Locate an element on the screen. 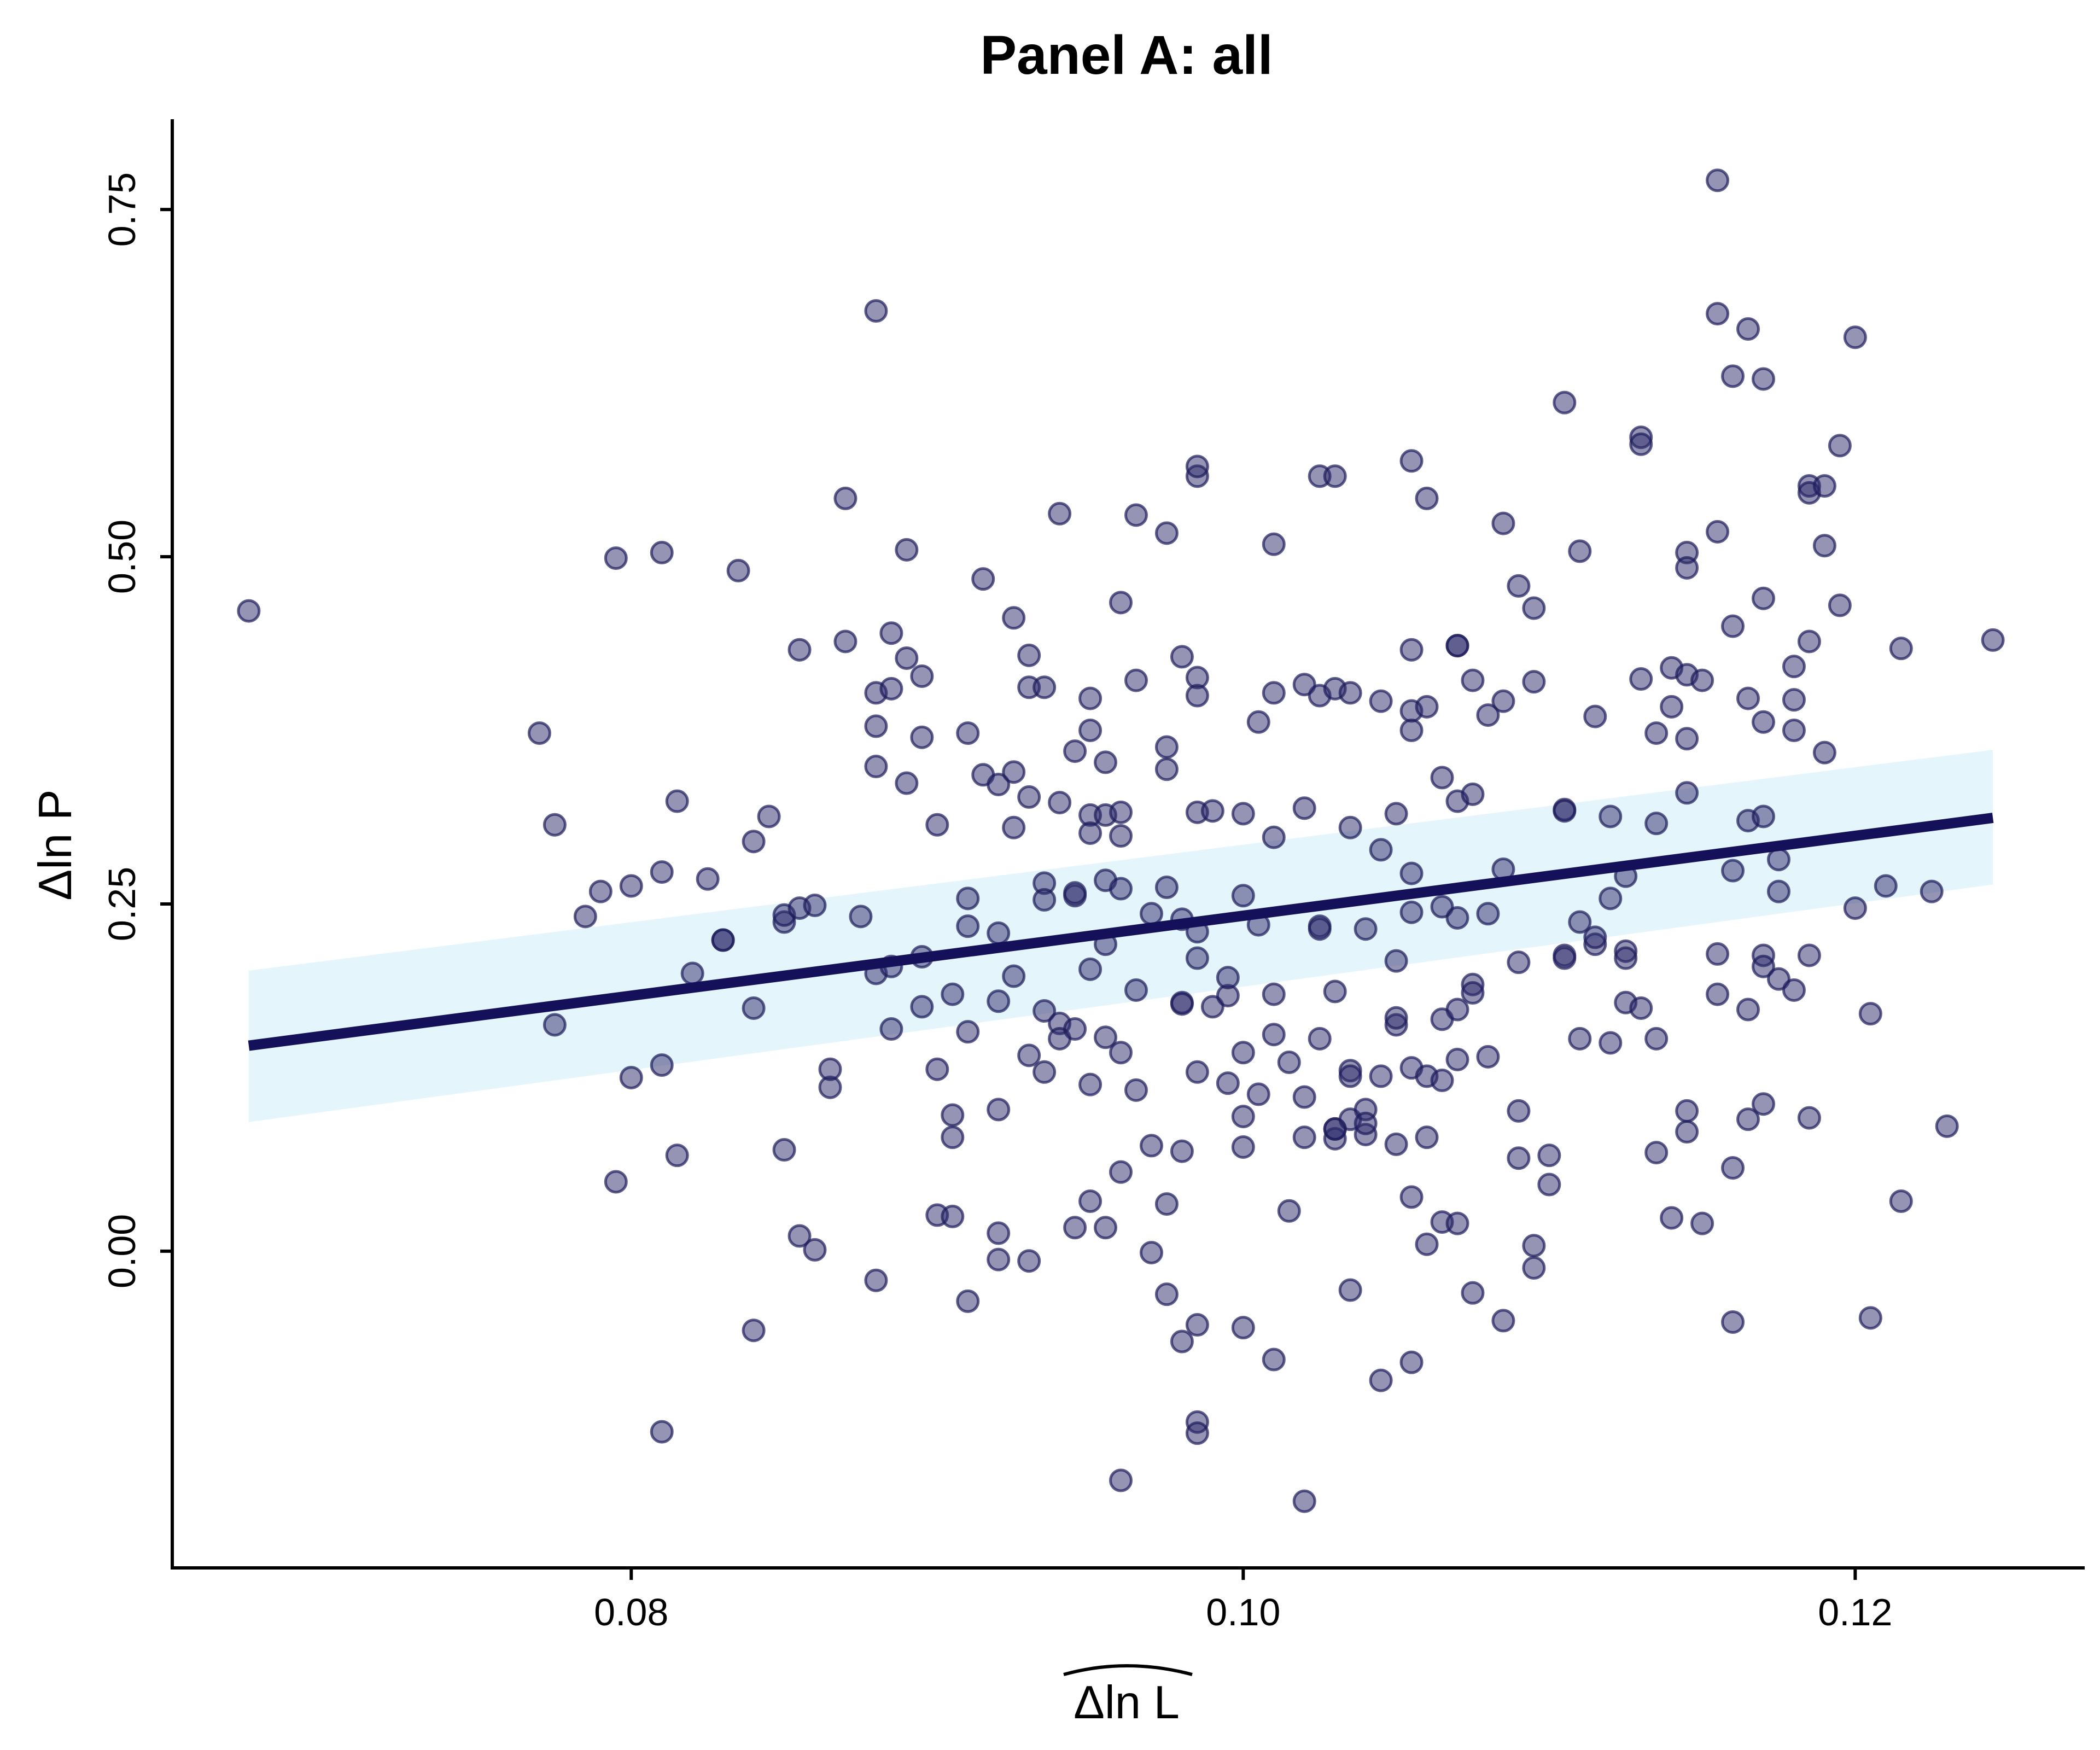 Image resolution: width=2100 pixels, height=1750 pixels. x-tick-label: 0.12 is located at coordinates (1855, 1612).